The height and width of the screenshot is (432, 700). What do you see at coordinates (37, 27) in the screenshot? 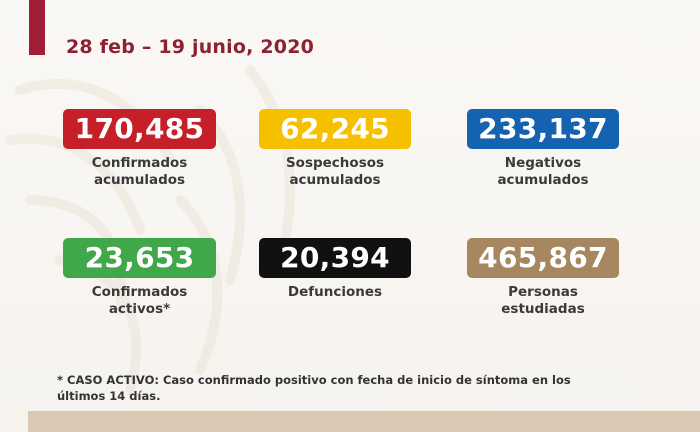
I see `header-accent-bar` at bounding box center [37, 27].